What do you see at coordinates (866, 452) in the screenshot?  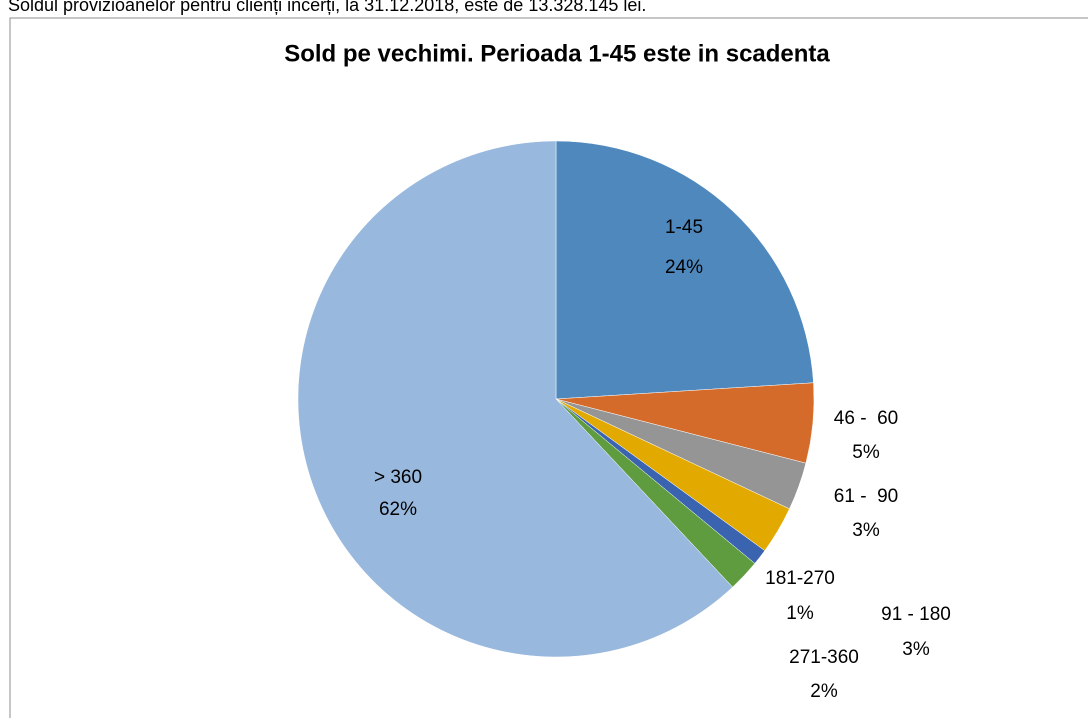 I see `slice-value-label: 5%` at bounding box center [866, 452].